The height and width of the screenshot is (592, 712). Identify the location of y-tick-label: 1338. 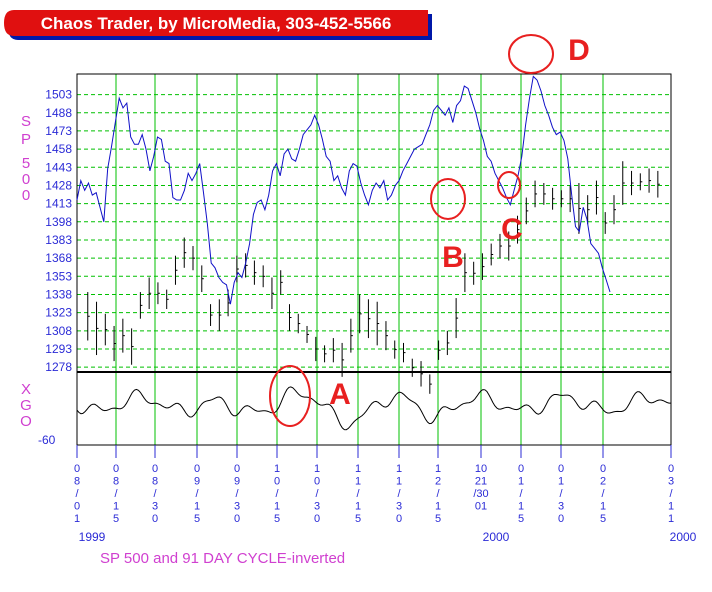
(58, 294).